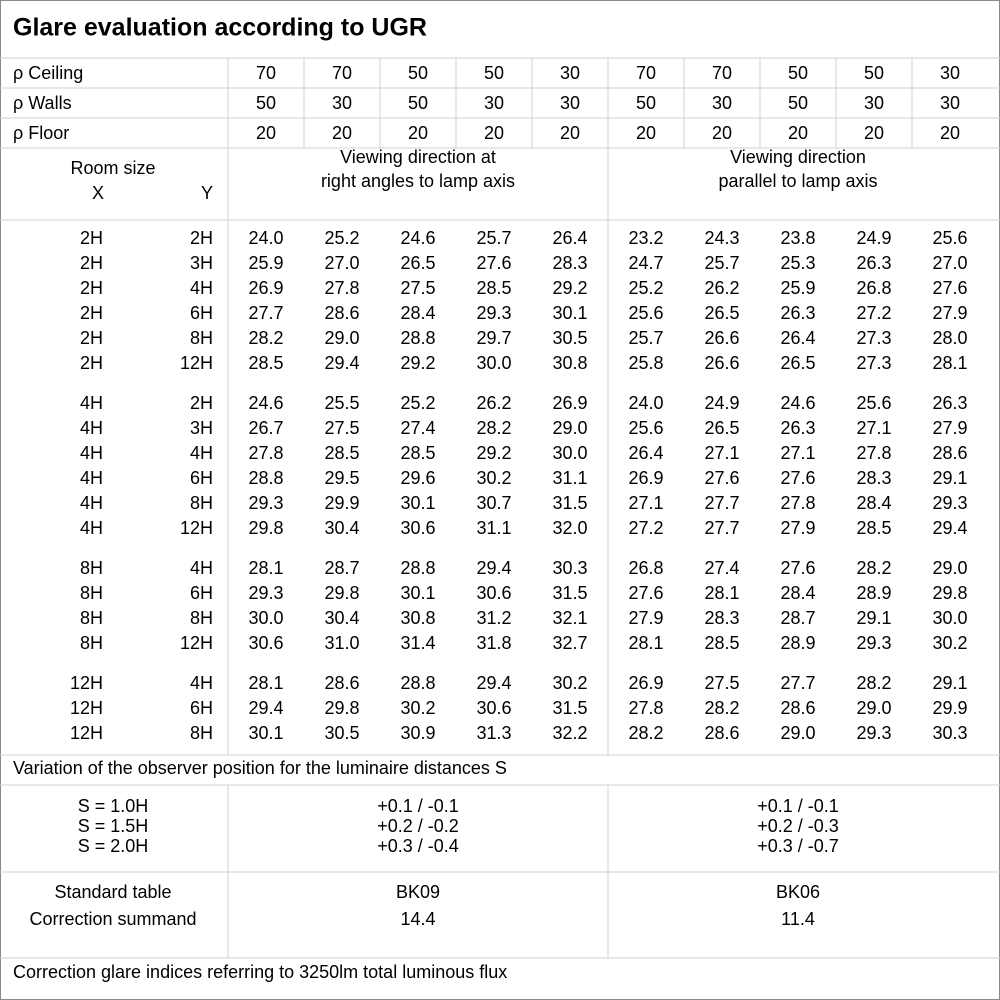  I want to click on ugr-value: 26.6, so click(721, 363).